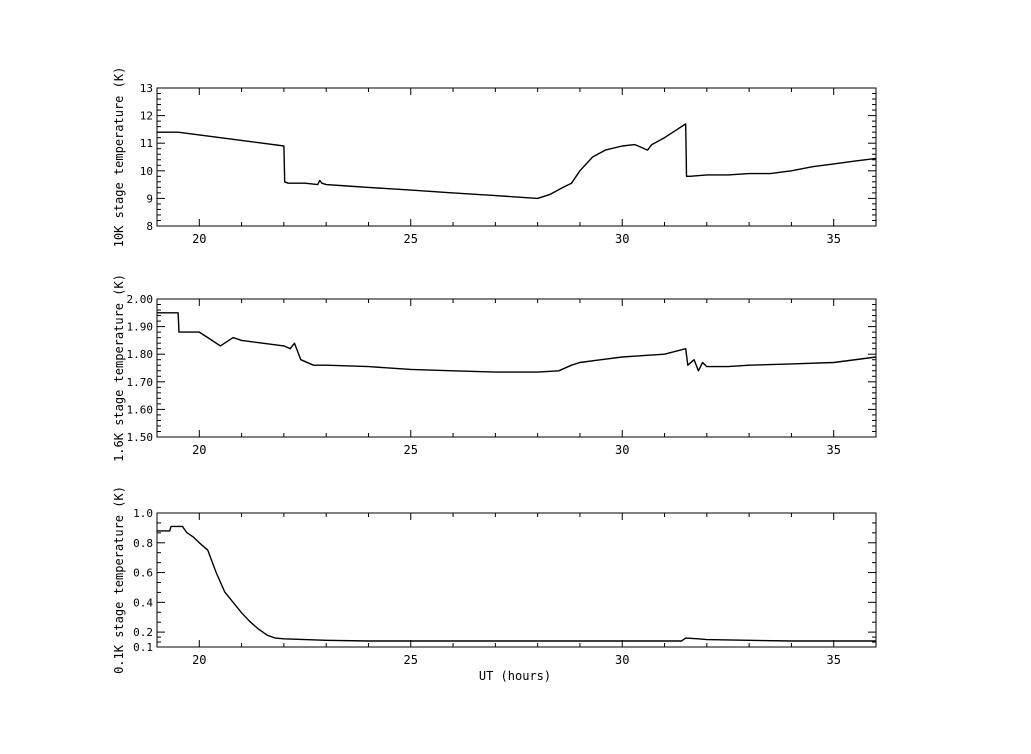 The height and width of the screenshot is (754, 1031). Describe the element at coordinates (140, 382) in the screenshot. I see `y-tick-label: 1.70` at that location.